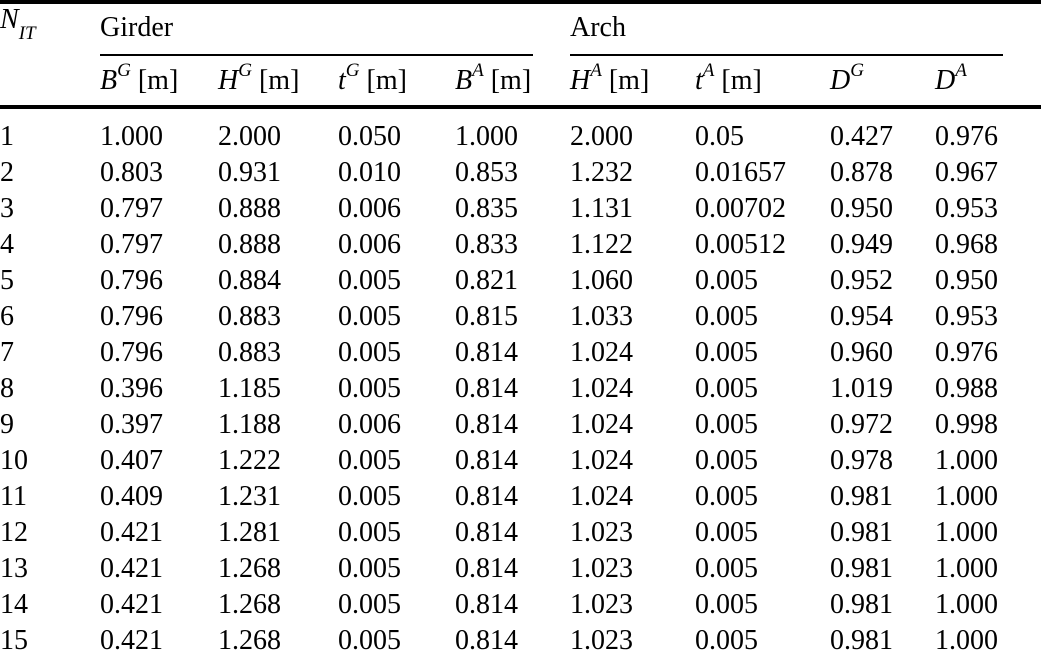  I want to click on column-header-row: BG [m] HG [m] tG [m] BA [m] HA [m] tA [m] DG DA, so click(520, 82).